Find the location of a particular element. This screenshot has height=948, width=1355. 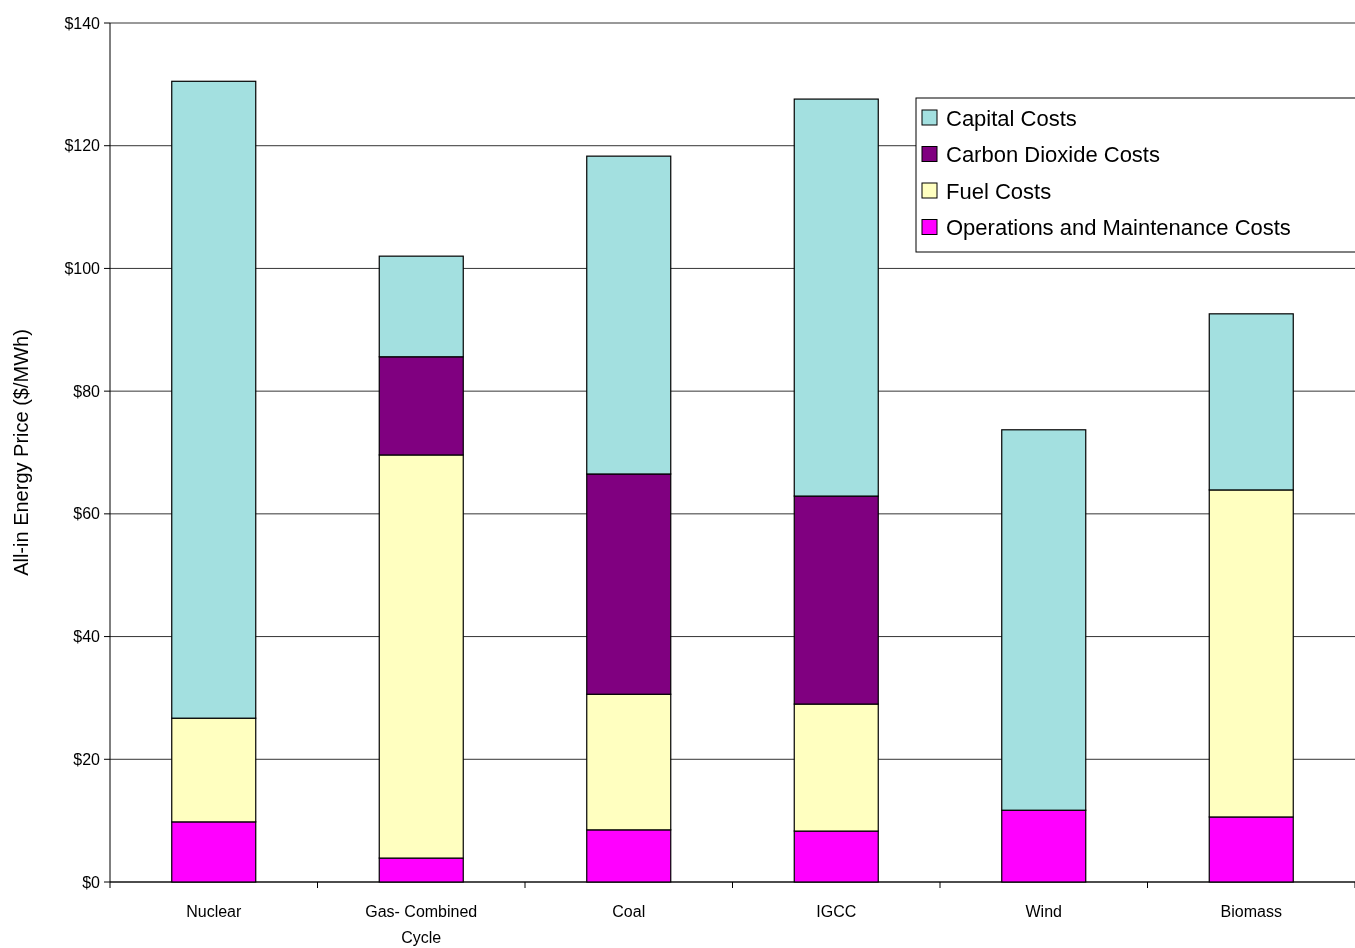

x-tick-label: Gas- Combined Cycle is located at coordinates (421, 924).